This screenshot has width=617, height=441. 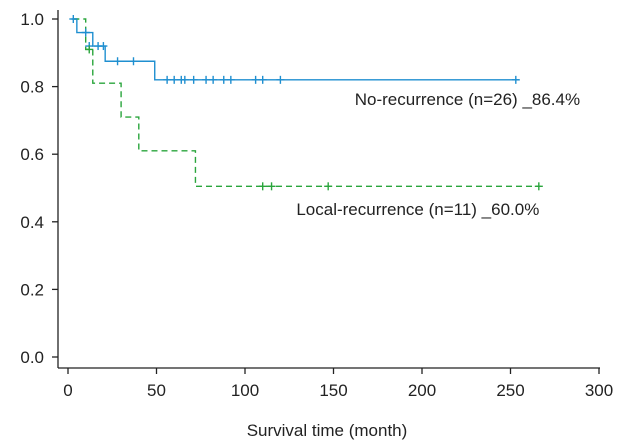 What do you see at coordinates (510, 390) in the screenshot?
I see `x-tick-label: 250` at bounding box center [510, 390].